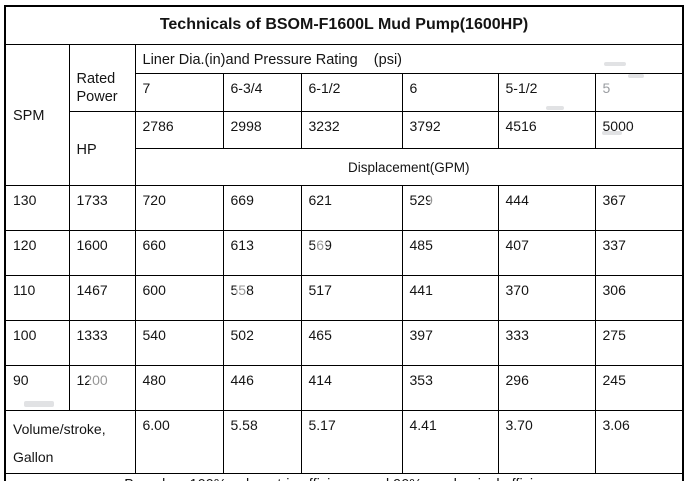  Describe the element at coordinates (179, 387) in the screenshot. I see `gpm-cell: 480` at that location.